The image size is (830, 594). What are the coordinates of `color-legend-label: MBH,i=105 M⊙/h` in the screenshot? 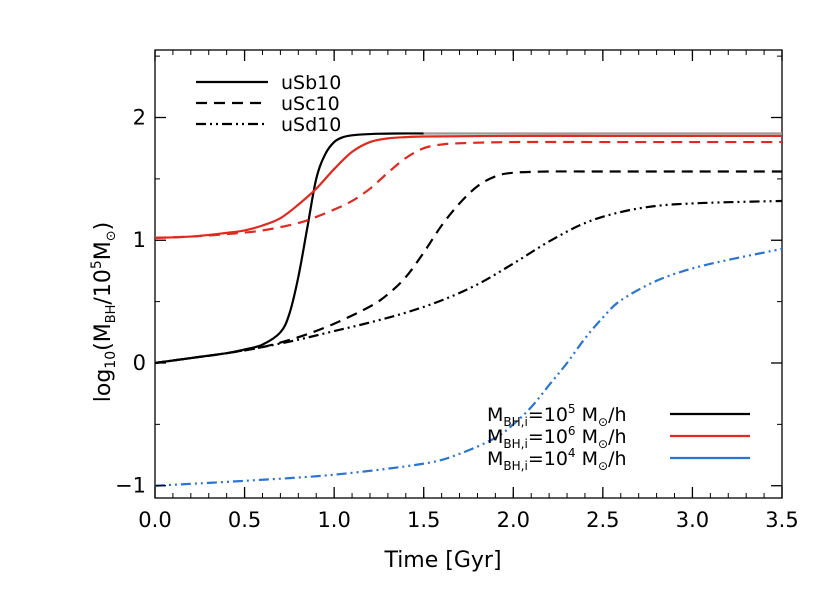 It's located at (557, 415).